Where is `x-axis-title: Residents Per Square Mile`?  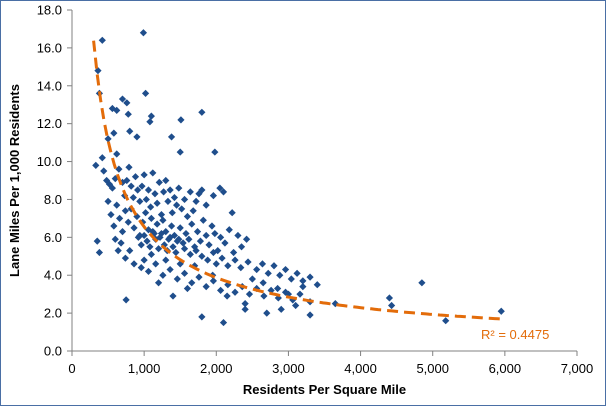 x-axis-title: Residents Per Square Mile is located at coordinates (324, 389).